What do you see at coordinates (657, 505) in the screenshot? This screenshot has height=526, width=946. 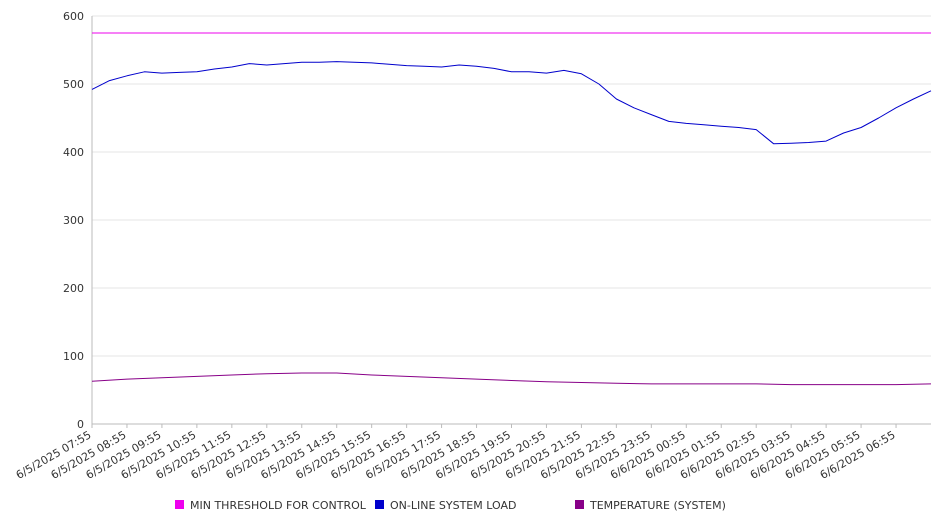 I see `legend-label: TEMPERATURE (SYSTEM)` at bounding box center [657, 505].